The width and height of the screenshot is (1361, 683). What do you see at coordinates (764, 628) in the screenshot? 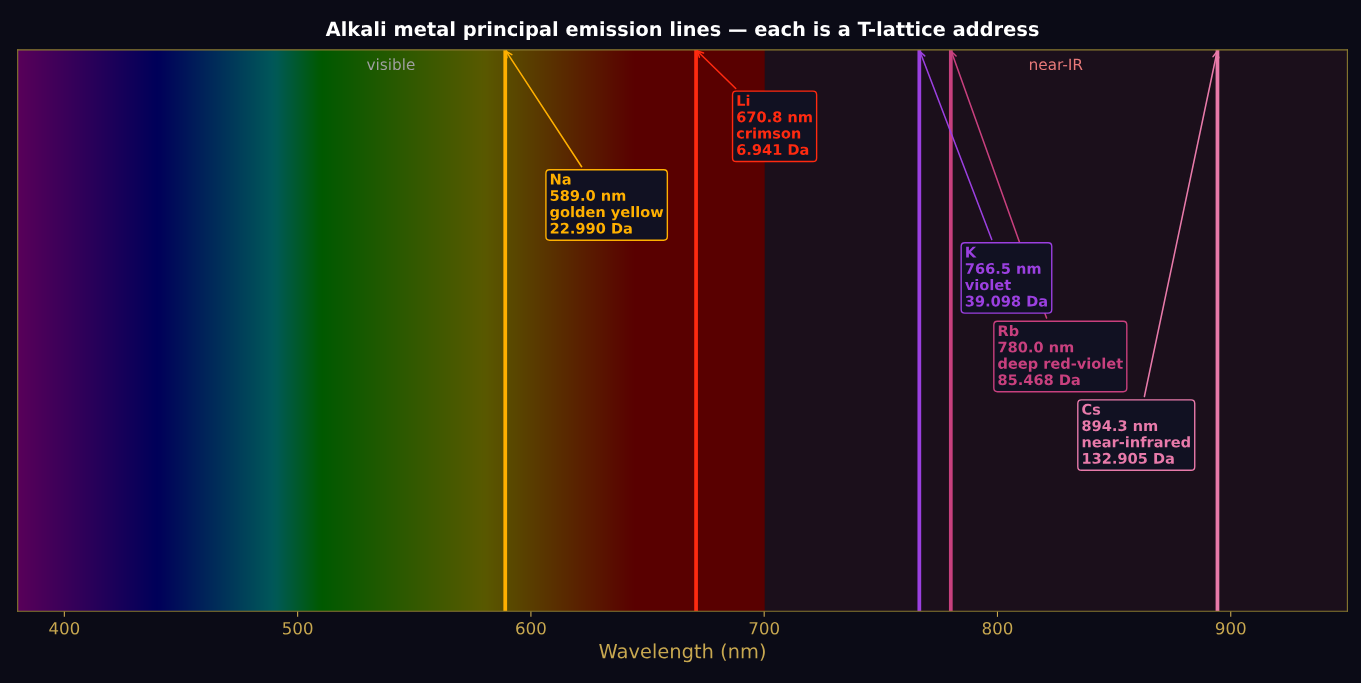
I see `x-tick-label: 700` at bounding box center [764, 628].